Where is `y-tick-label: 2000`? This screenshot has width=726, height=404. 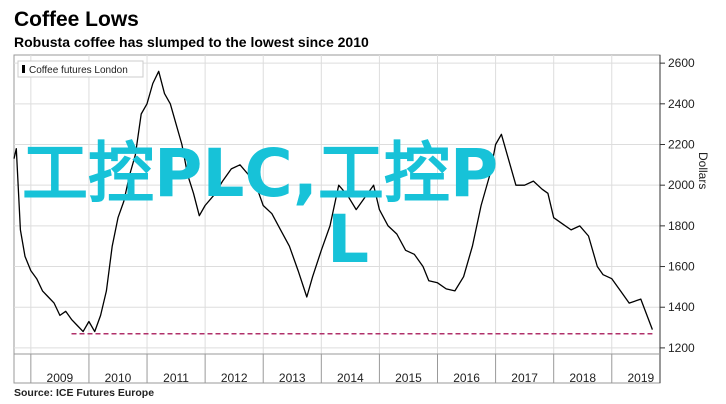 y-tick-label: 2000 is located at coordinates (681, 185).